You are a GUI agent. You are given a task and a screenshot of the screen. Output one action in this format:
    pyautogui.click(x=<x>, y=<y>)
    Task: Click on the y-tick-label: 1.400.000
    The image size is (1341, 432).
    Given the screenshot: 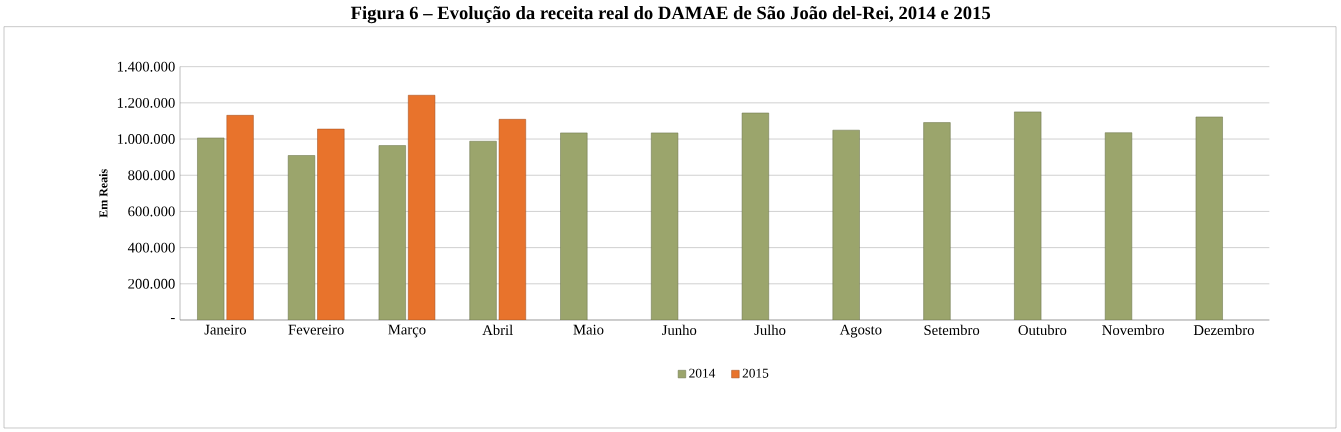 What is the action you would take?
    pyautogui.click(x=146, y=66)
    